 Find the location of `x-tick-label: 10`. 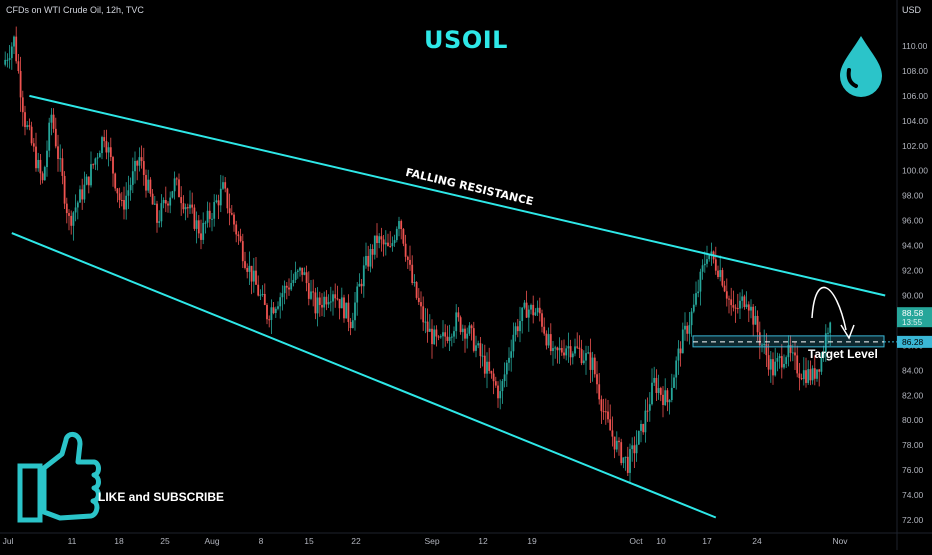

x-tick-label: 10 is located at coordinates (661, 541).